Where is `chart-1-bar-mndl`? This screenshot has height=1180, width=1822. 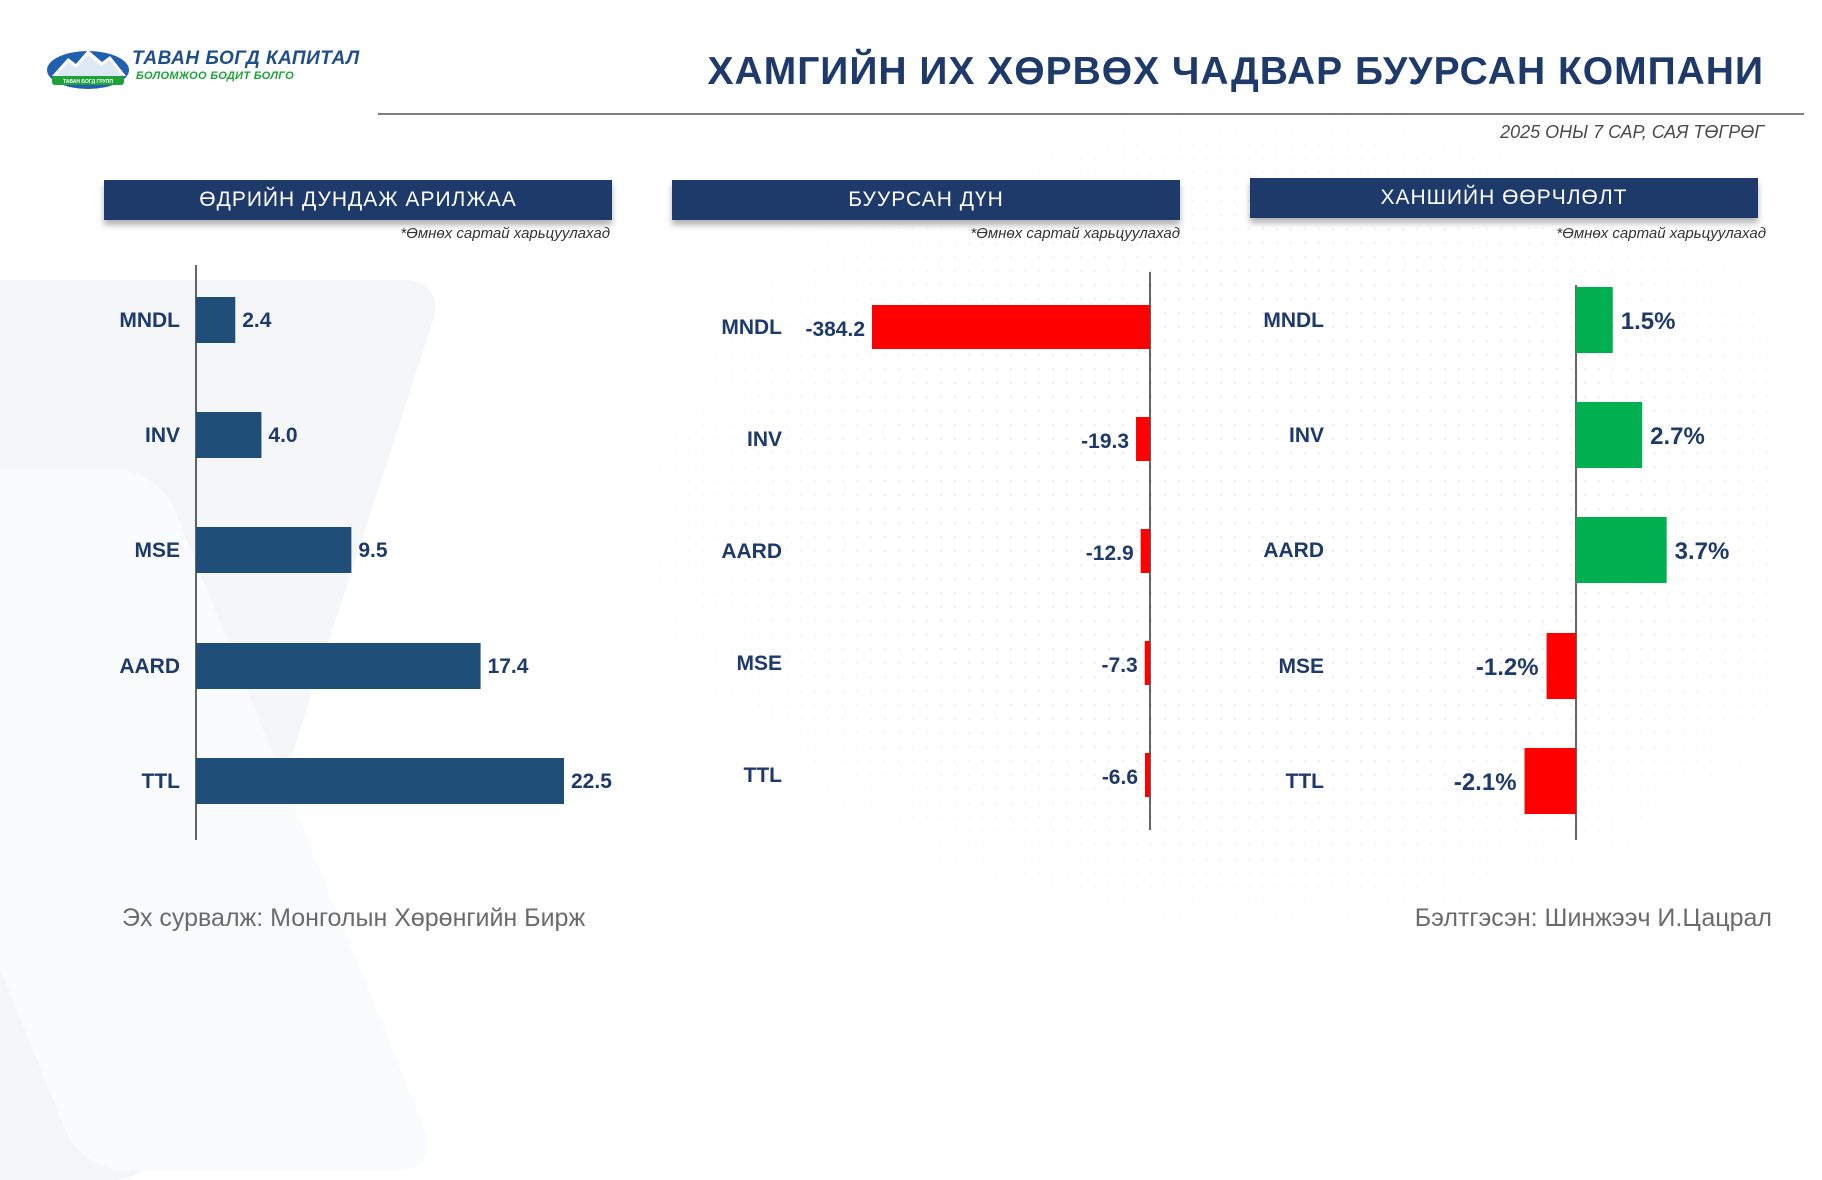 chart-1-bar-mndl is located at coordinates (216, 320).